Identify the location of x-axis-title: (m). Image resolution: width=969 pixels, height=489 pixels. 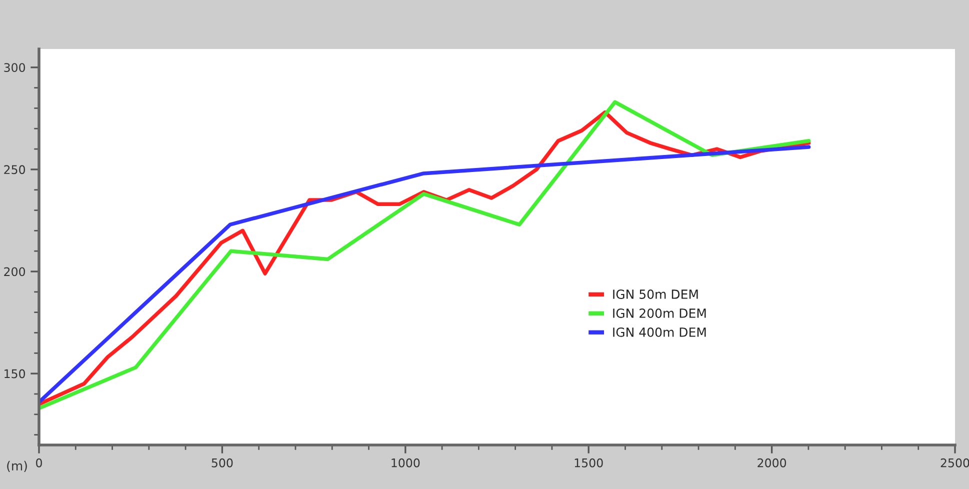
(17, 466).